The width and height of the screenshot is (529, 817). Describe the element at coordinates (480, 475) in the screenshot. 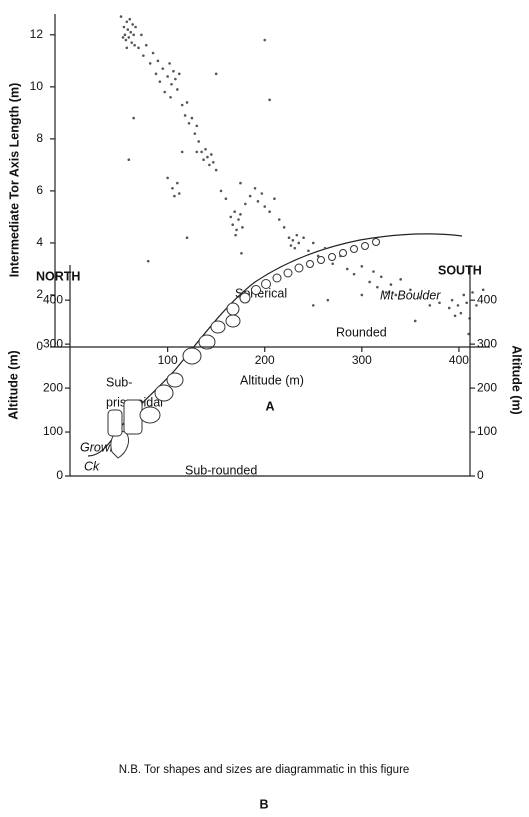

I see `y2-tick-label: 0` at that location.